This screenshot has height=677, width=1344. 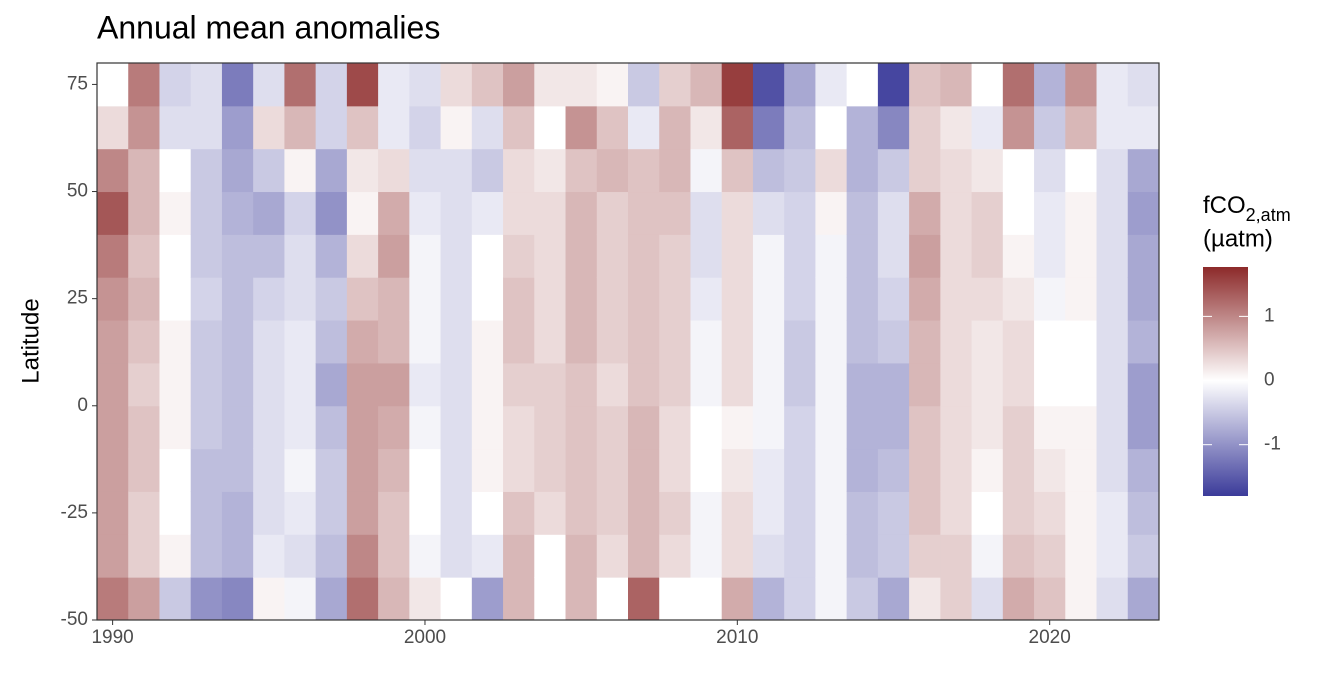 I want to click on colorbar, so click(x=1225, y=381).